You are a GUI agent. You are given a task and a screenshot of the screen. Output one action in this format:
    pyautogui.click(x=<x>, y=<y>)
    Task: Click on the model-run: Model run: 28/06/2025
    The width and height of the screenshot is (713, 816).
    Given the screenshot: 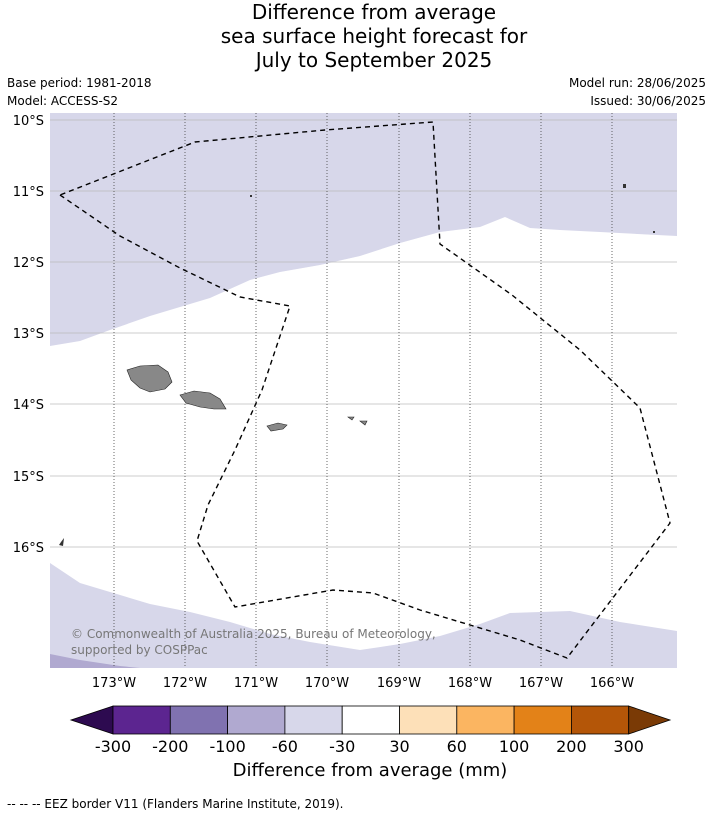 What is the action you would take?
    pyautogui.click(x=637, y=83)
    